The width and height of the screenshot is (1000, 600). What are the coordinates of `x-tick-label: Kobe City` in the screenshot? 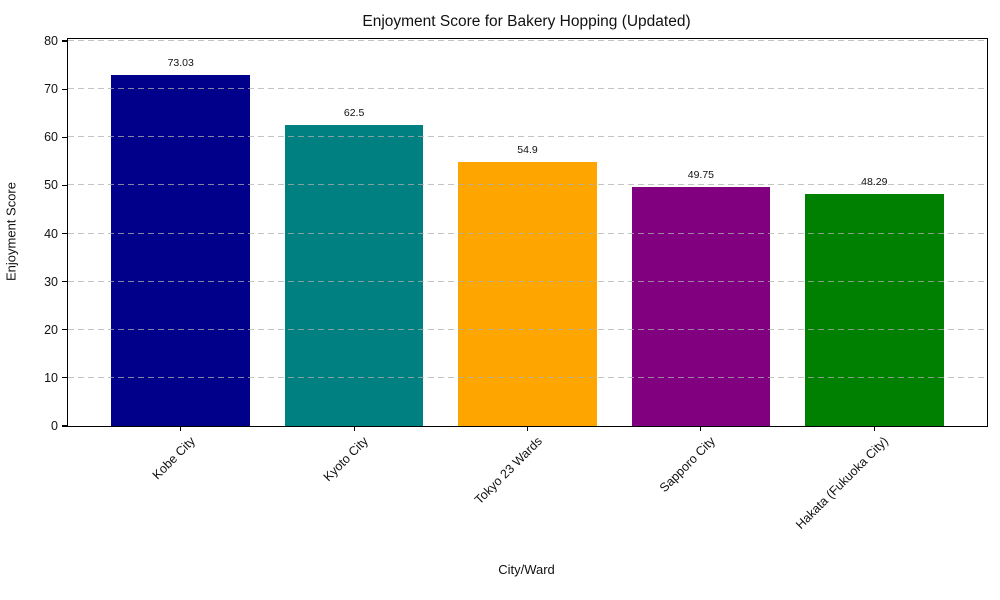 It's located at (173, 458).